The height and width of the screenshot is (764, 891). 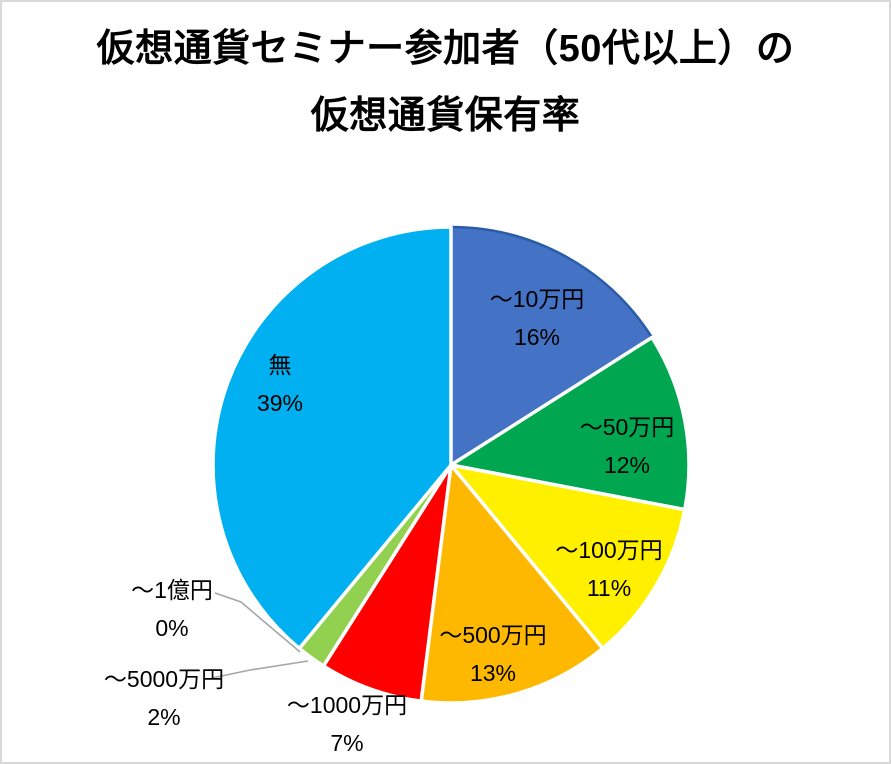 I want to click on chart-title-line1: 仮想通貨セミナー参加者（50代以上）の, so click(x=445, y=49).